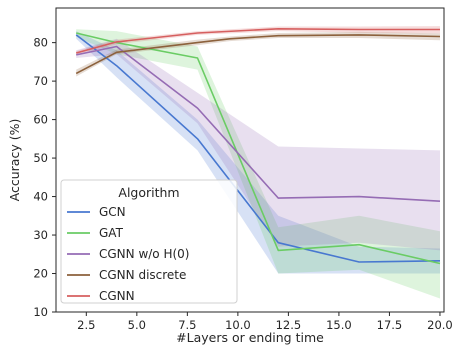 Image resolution: width=452 pixels, height=349 pixels. I want to click on x-tick-label: 2.5, so click(86, 325).